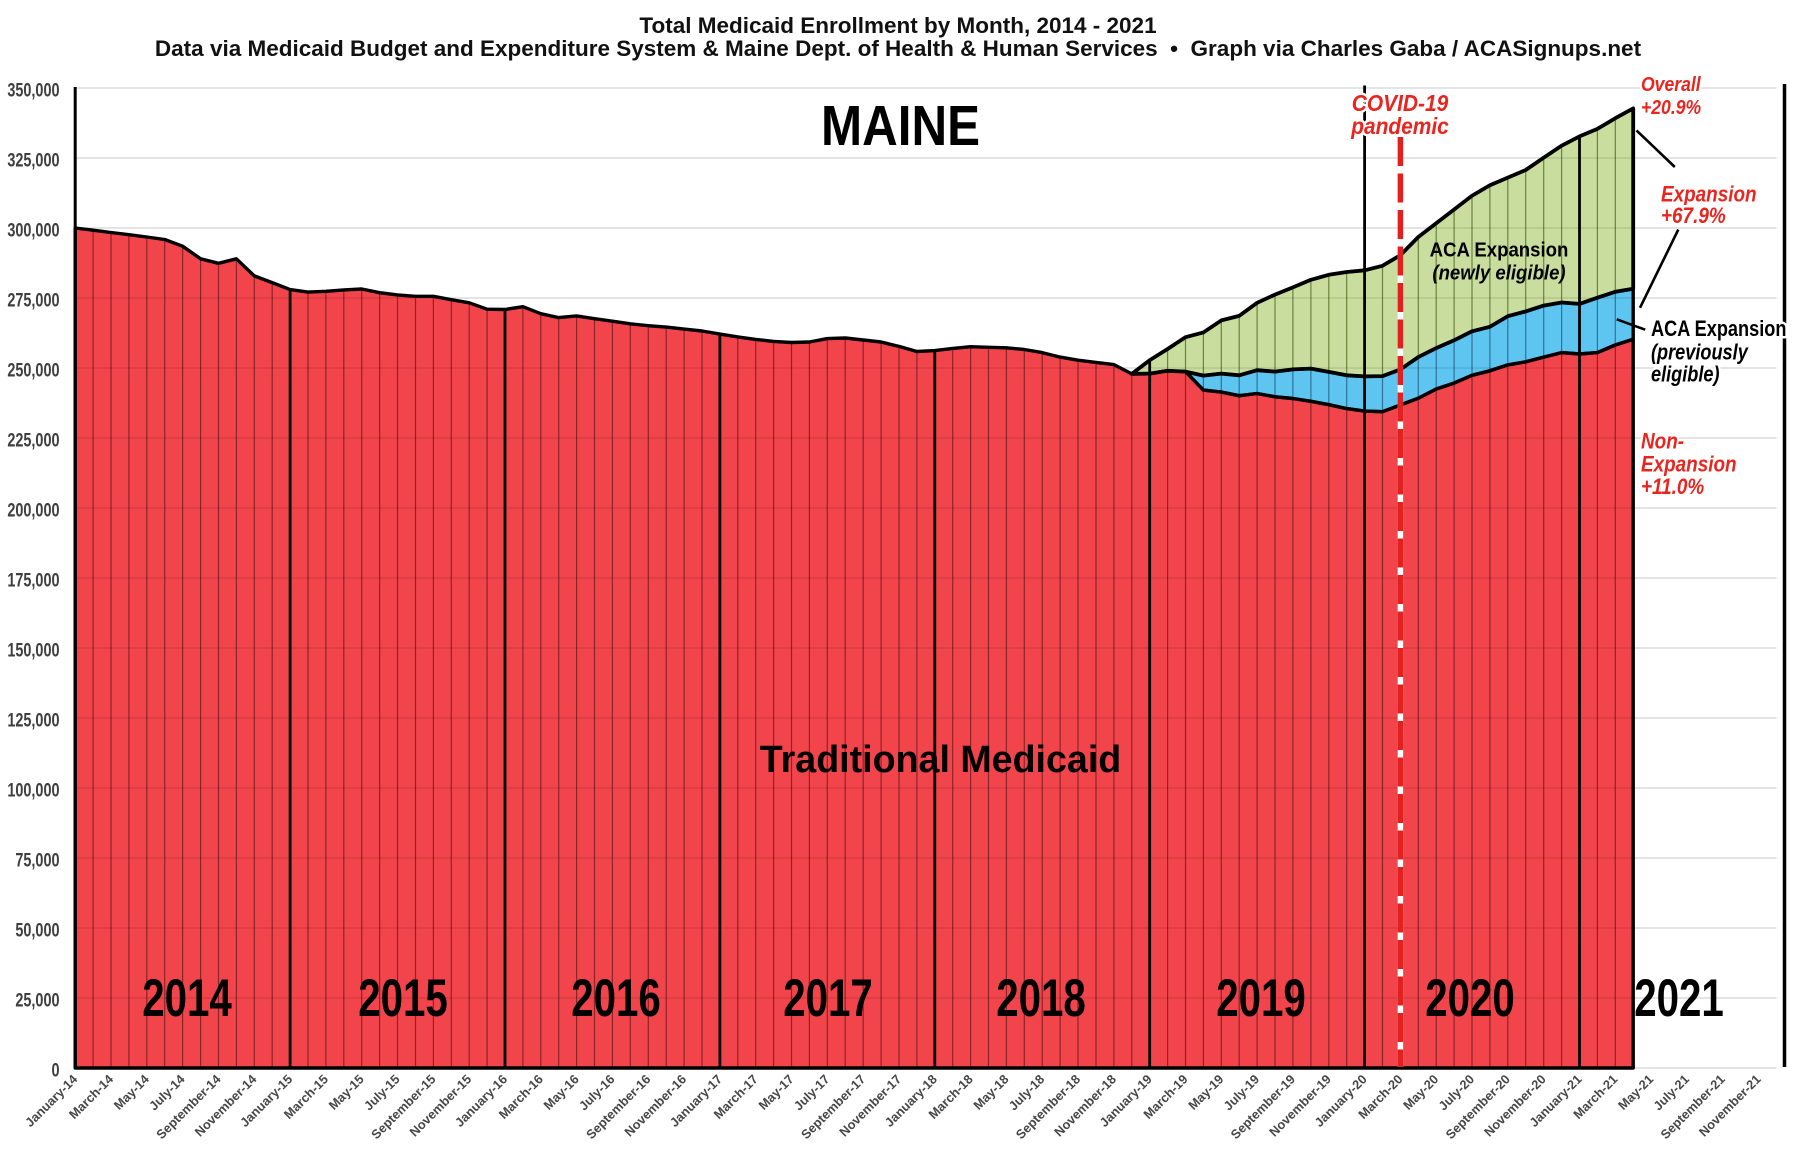  Describe the element at coordinates (33, 790) in the screenshot. I see `svg-text: 100,000` at that location.